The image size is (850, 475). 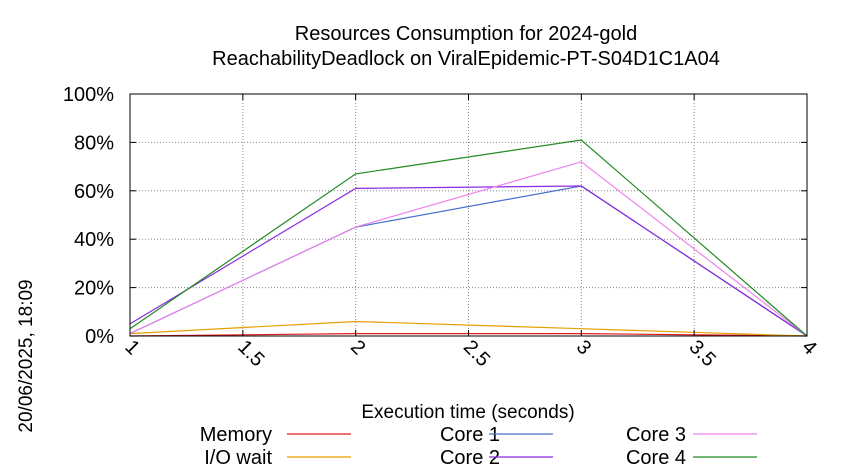 What do you see at coordinates (467, 412) in the screenshot?
I see `x-axis-label: Execution time (seconds)` at bounding box center [467, 412].